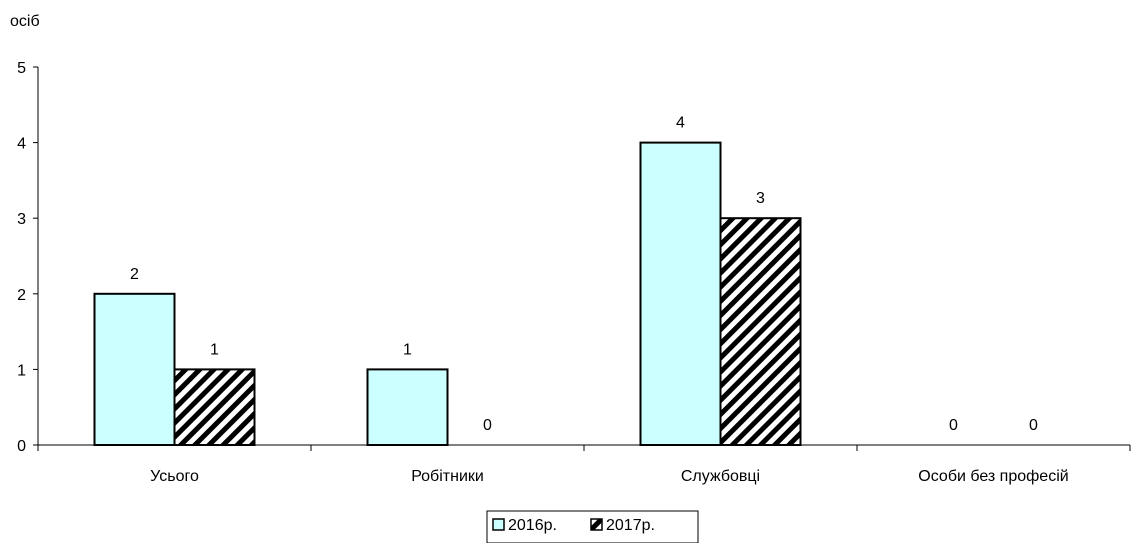 This screenshot has width=1137, height=543. What do you see at coordinates (21, 68) in the screenshot?
I see `y-tick-label: 5` at bounding box center [21, 68].